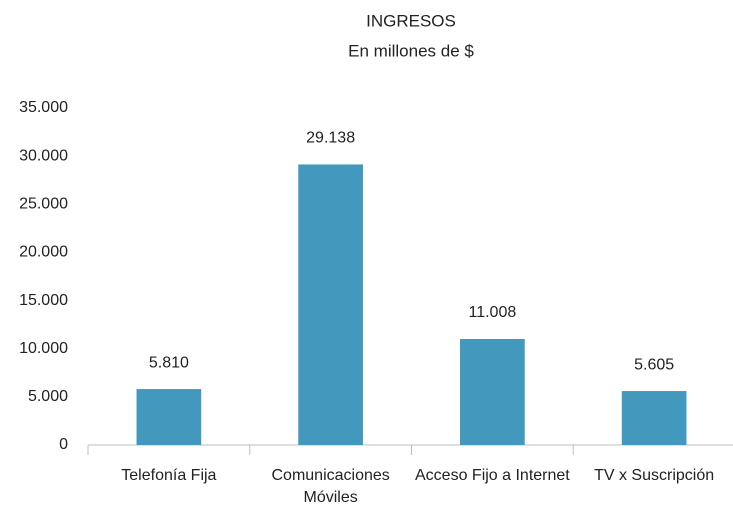  Describe the element at coordinates (330, 486) in the screenshot. I see `x-tick-label: Comunicaciones Móviles` at that location.